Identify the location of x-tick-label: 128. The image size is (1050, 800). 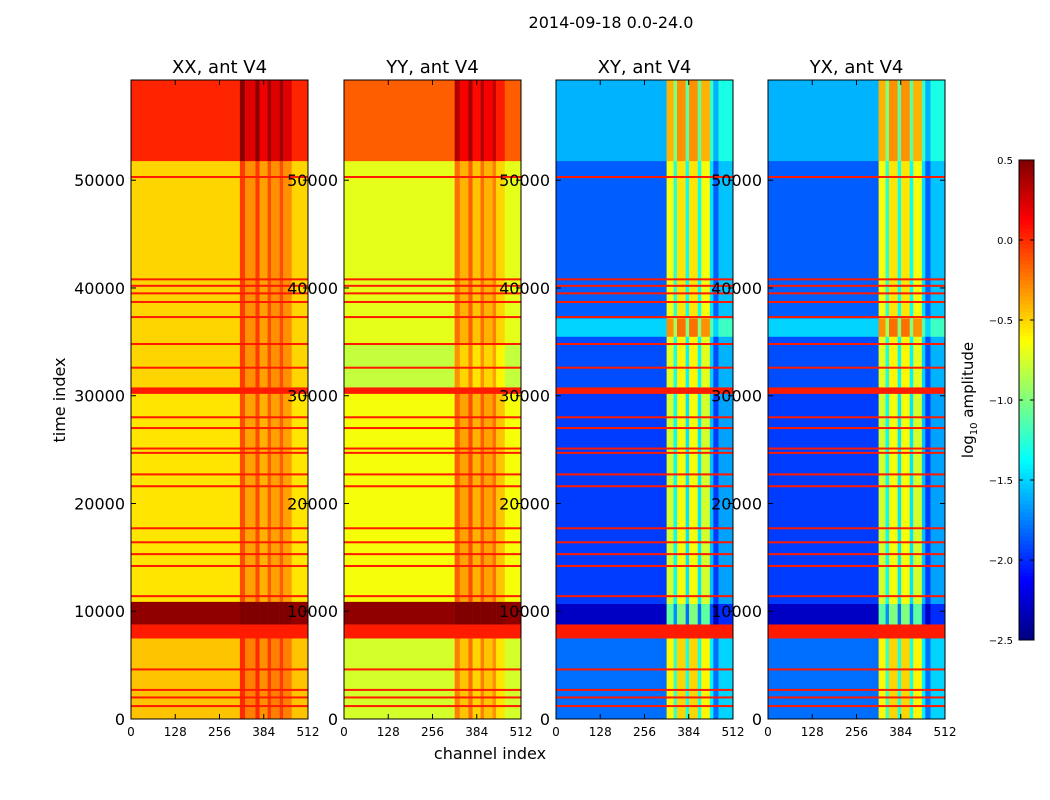
(388, 732).